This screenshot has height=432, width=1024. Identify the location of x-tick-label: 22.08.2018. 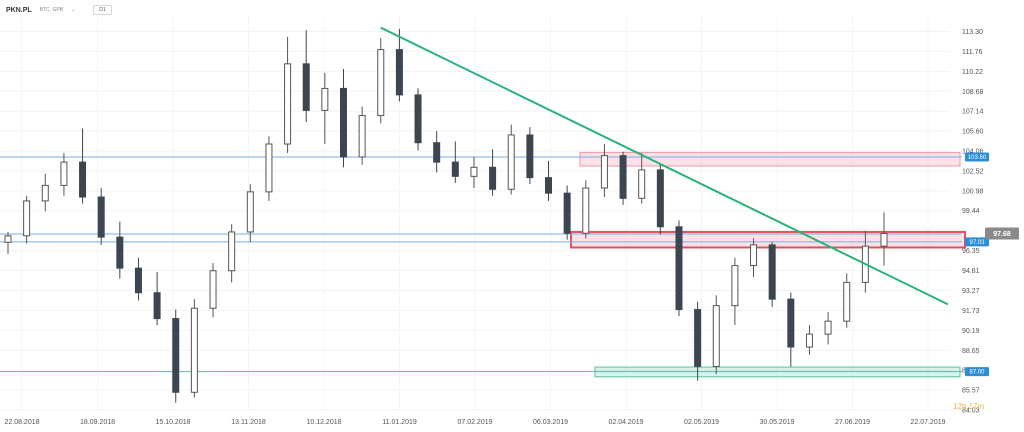
(21, 422).